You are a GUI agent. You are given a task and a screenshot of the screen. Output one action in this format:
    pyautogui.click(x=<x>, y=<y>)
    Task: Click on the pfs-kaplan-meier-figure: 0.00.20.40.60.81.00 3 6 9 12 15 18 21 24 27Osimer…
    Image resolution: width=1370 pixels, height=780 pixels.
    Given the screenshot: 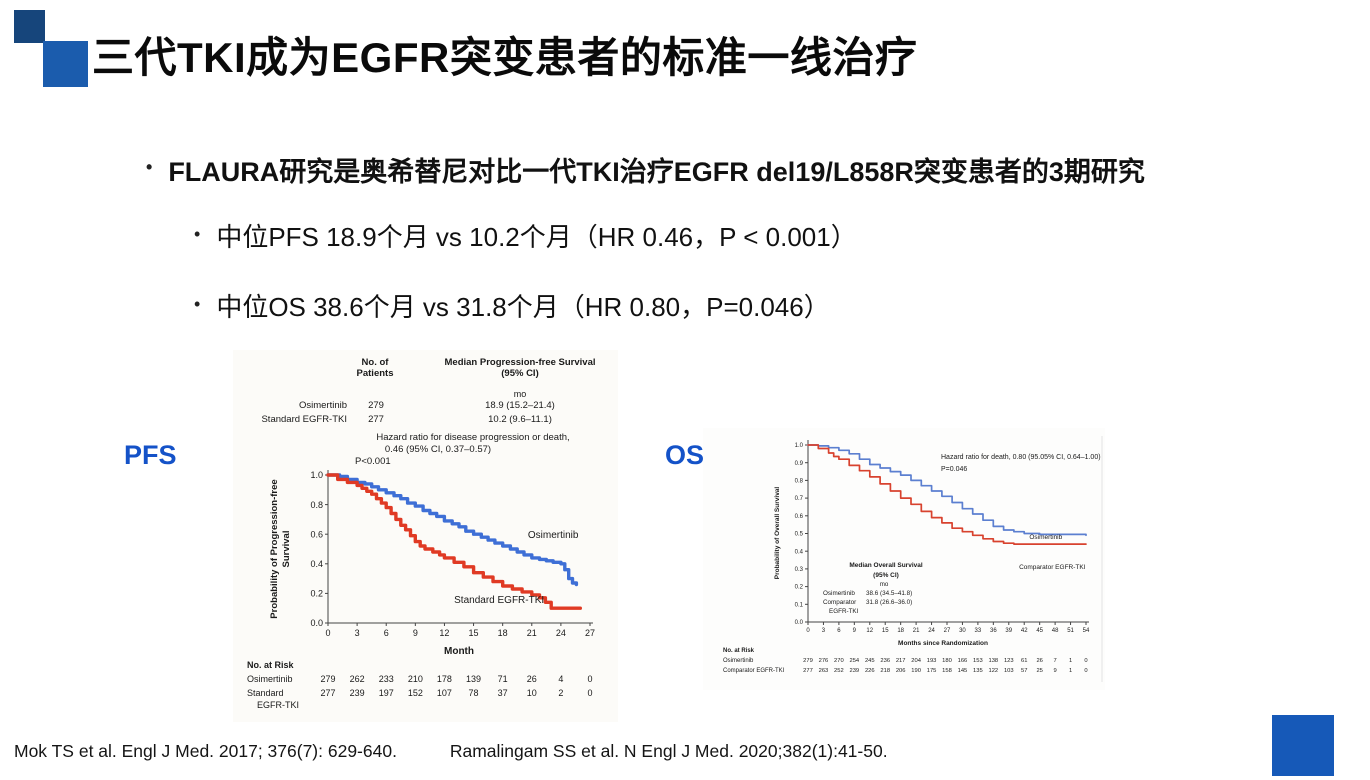 What is the action you would take?
    pyautogui.click(x=425, y=536)
    